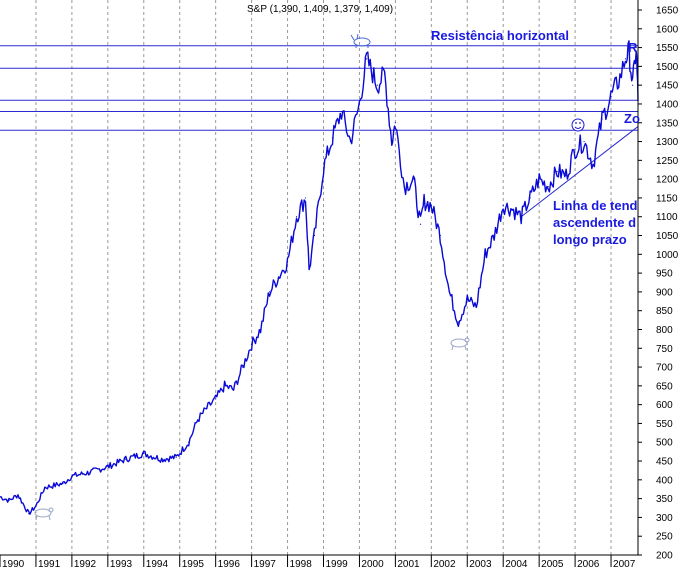  Describe the element at coordinates (624, 564) in the screenshot. I see `x-tick-label: 2007` at that location.